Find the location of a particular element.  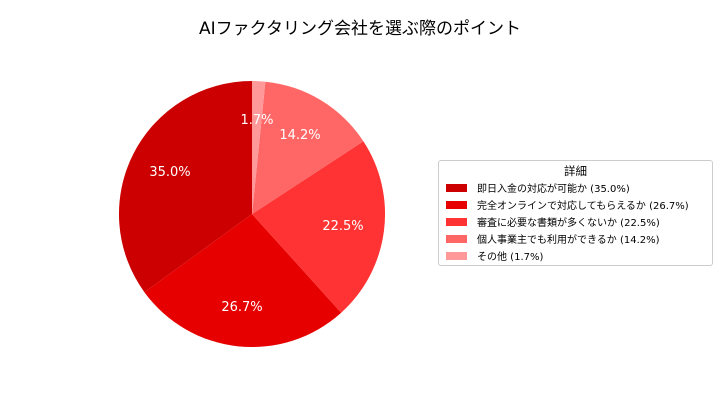

slice-label-1-7: 1.7% is located at coordinates (256, 120).